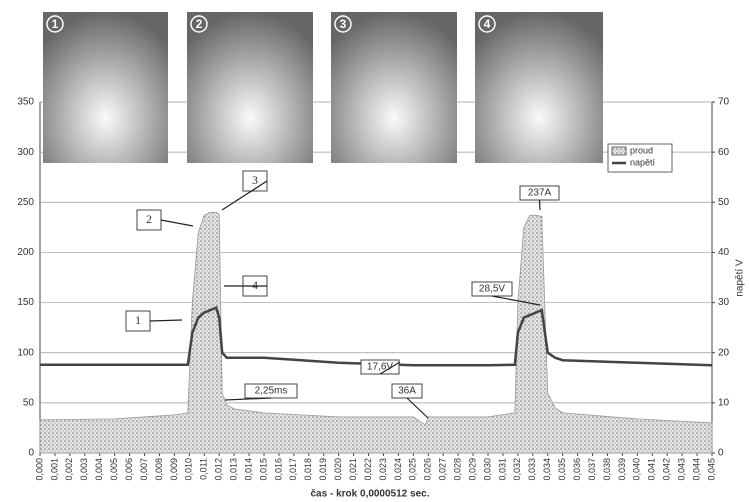  Describe the element at coordinates (69, 469) in the screenshot. I see `x-tick-label: 0,002` at that location.